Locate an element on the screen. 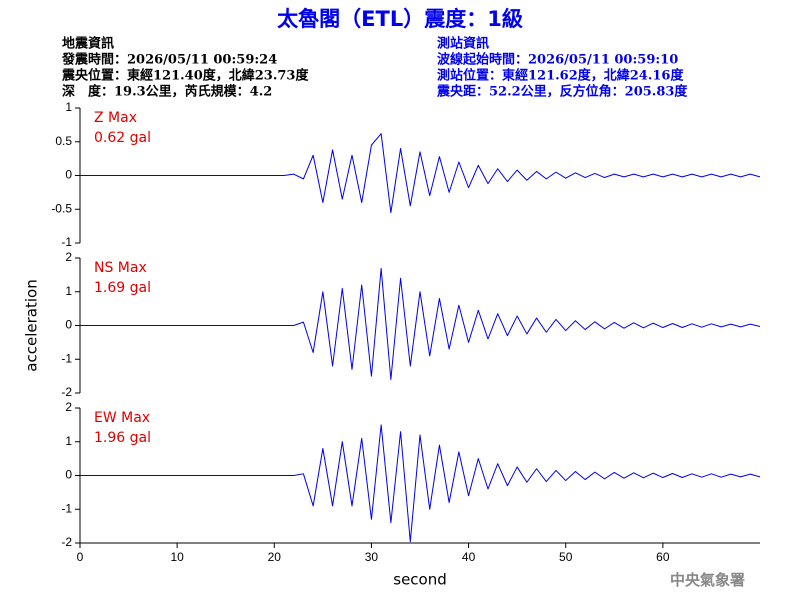 The image size is (800, 600). y-tick-label: 0.5 is located at coordinates (63, 141).